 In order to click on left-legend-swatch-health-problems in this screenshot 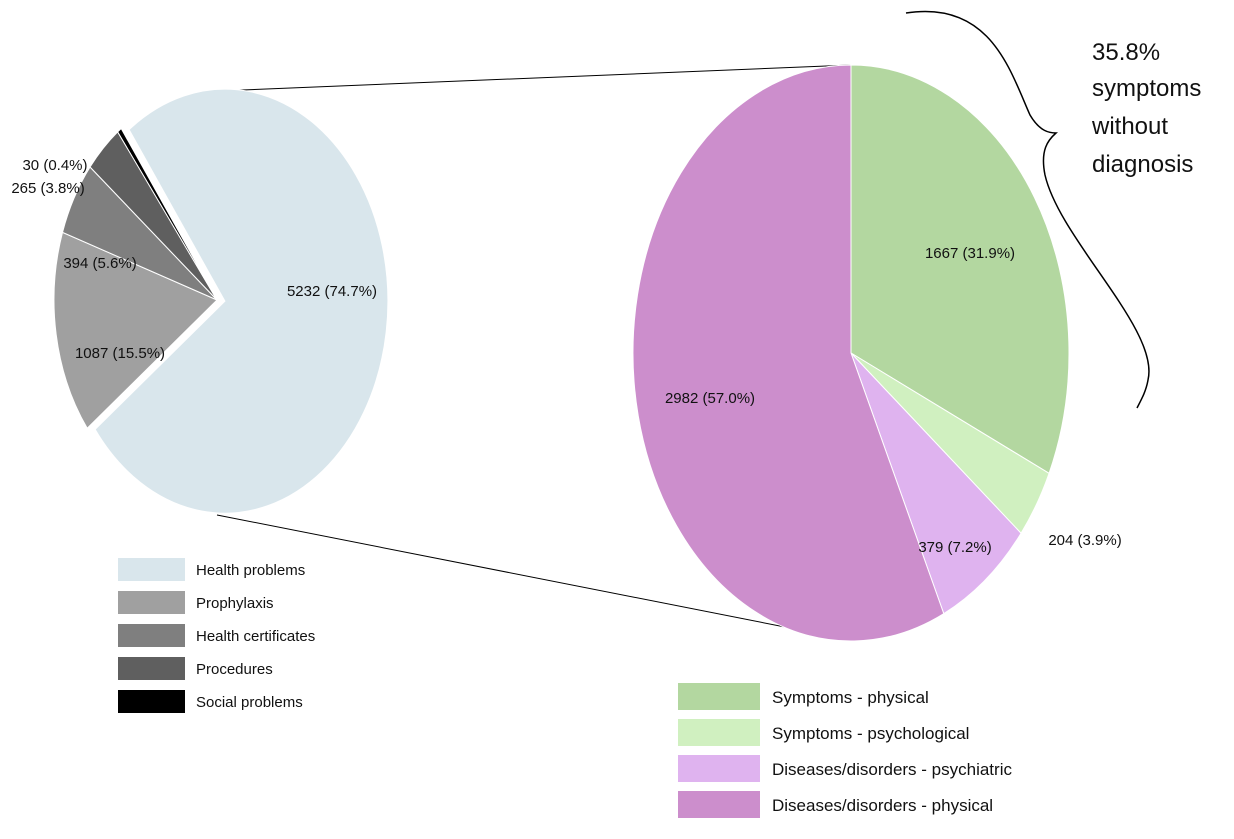, I will do `click(151, 569)`.